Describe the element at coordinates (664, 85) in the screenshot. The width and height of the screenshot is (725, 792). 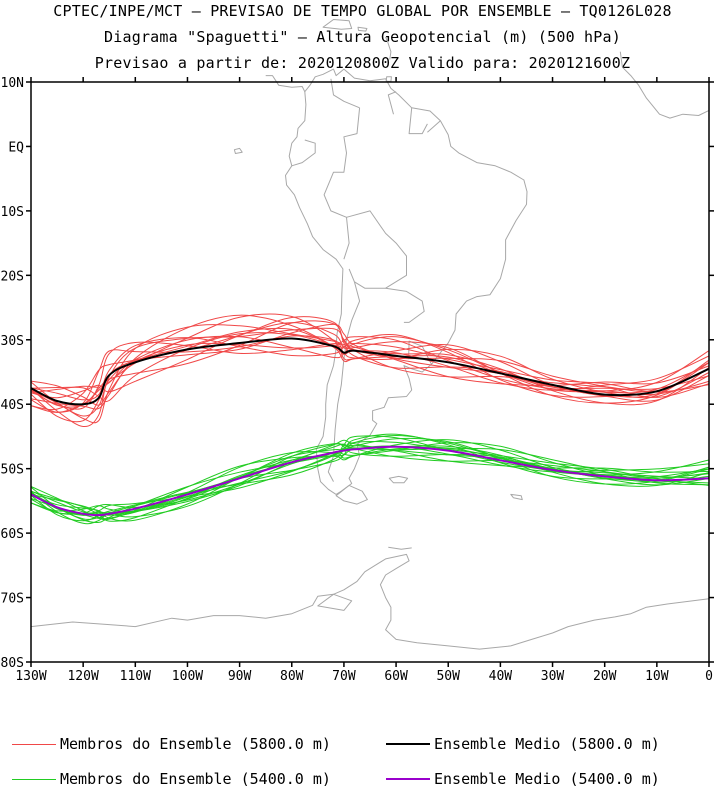
I see `africa-coastline` at that location.